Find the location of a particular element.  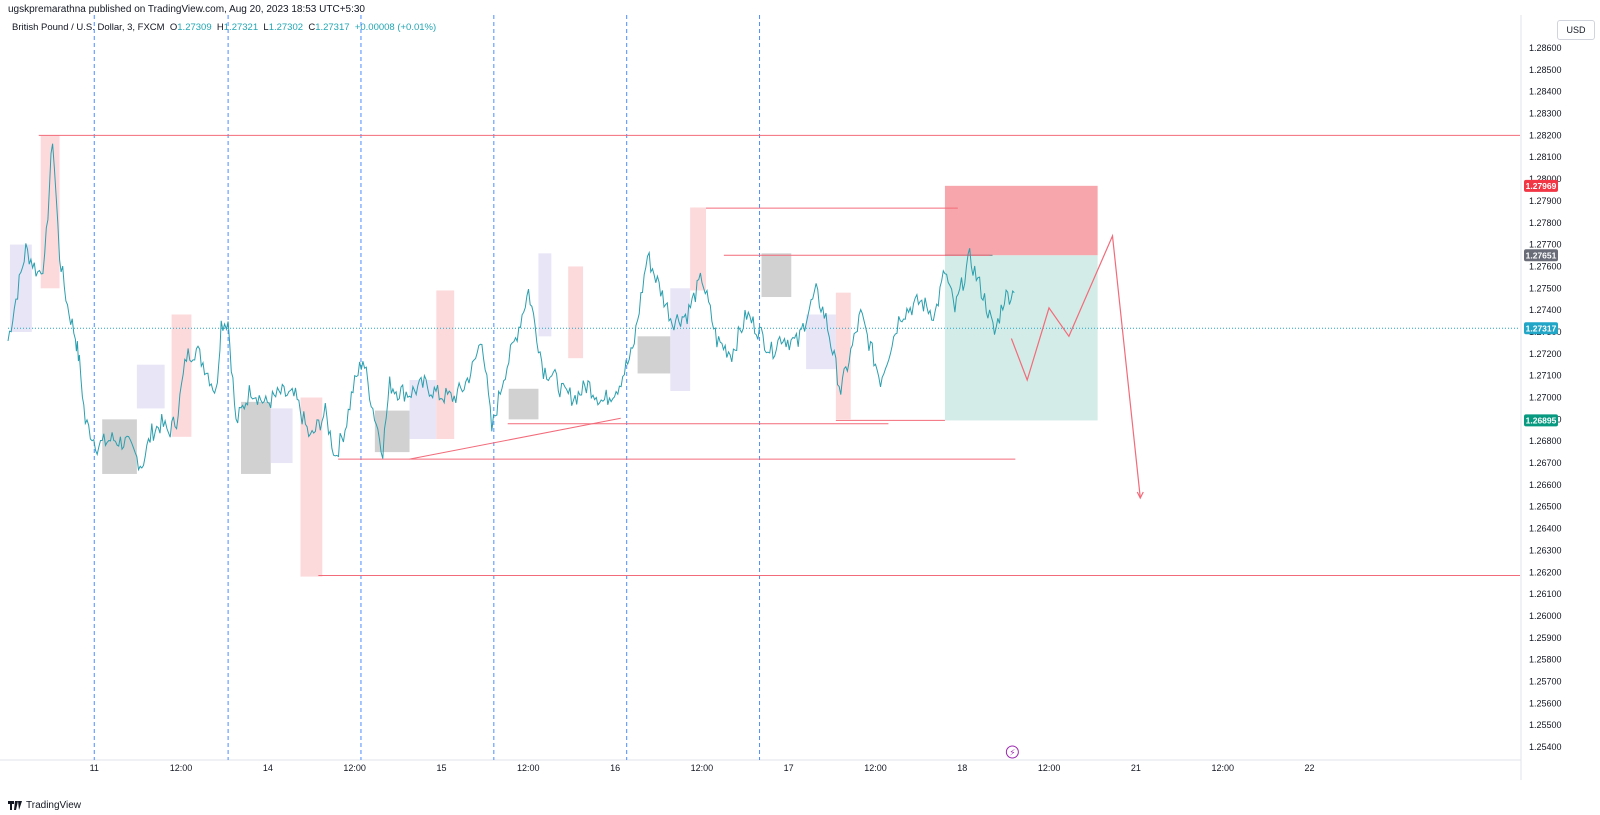

x-tick-label: 11 is located at coordinates (94, 768).